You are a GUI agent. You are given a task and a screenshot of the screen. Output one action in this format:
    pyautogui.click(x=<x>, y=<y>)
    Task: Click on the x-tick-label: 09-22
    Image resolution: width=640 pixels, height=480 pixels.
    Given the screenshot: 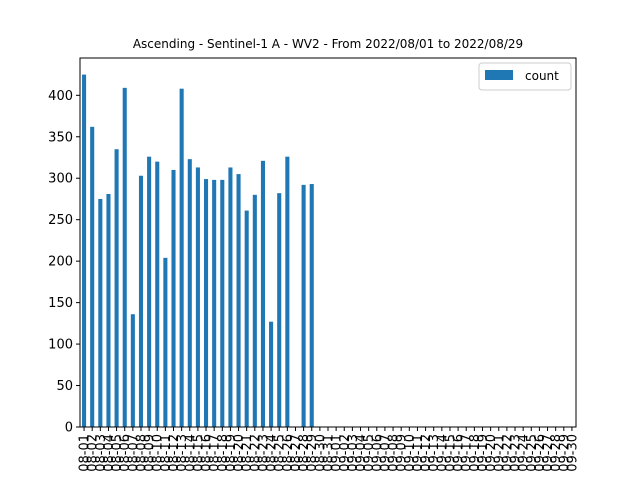 What is the action you would take?
    pyautogui.click(x=507, y=453)
    